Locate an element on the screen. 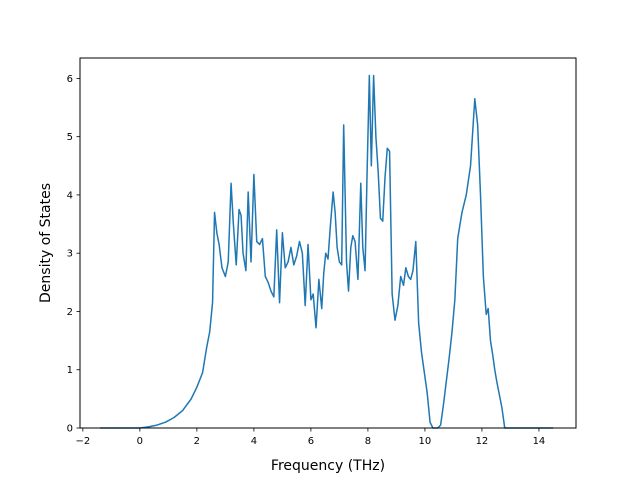 The width and height of the screenshot is (640, 480). x-axis-label: Frequency (THz) is located at coordinates (328, 466).